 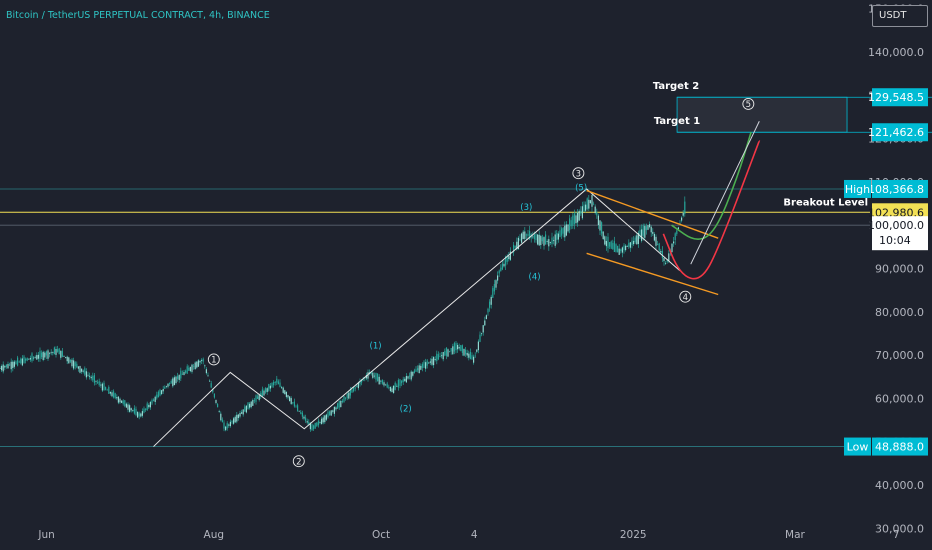 What do you see at coordinates (896, 189) in the screenshot?
I see `level-value: 108,366.8` at bounding box center [896, 189].